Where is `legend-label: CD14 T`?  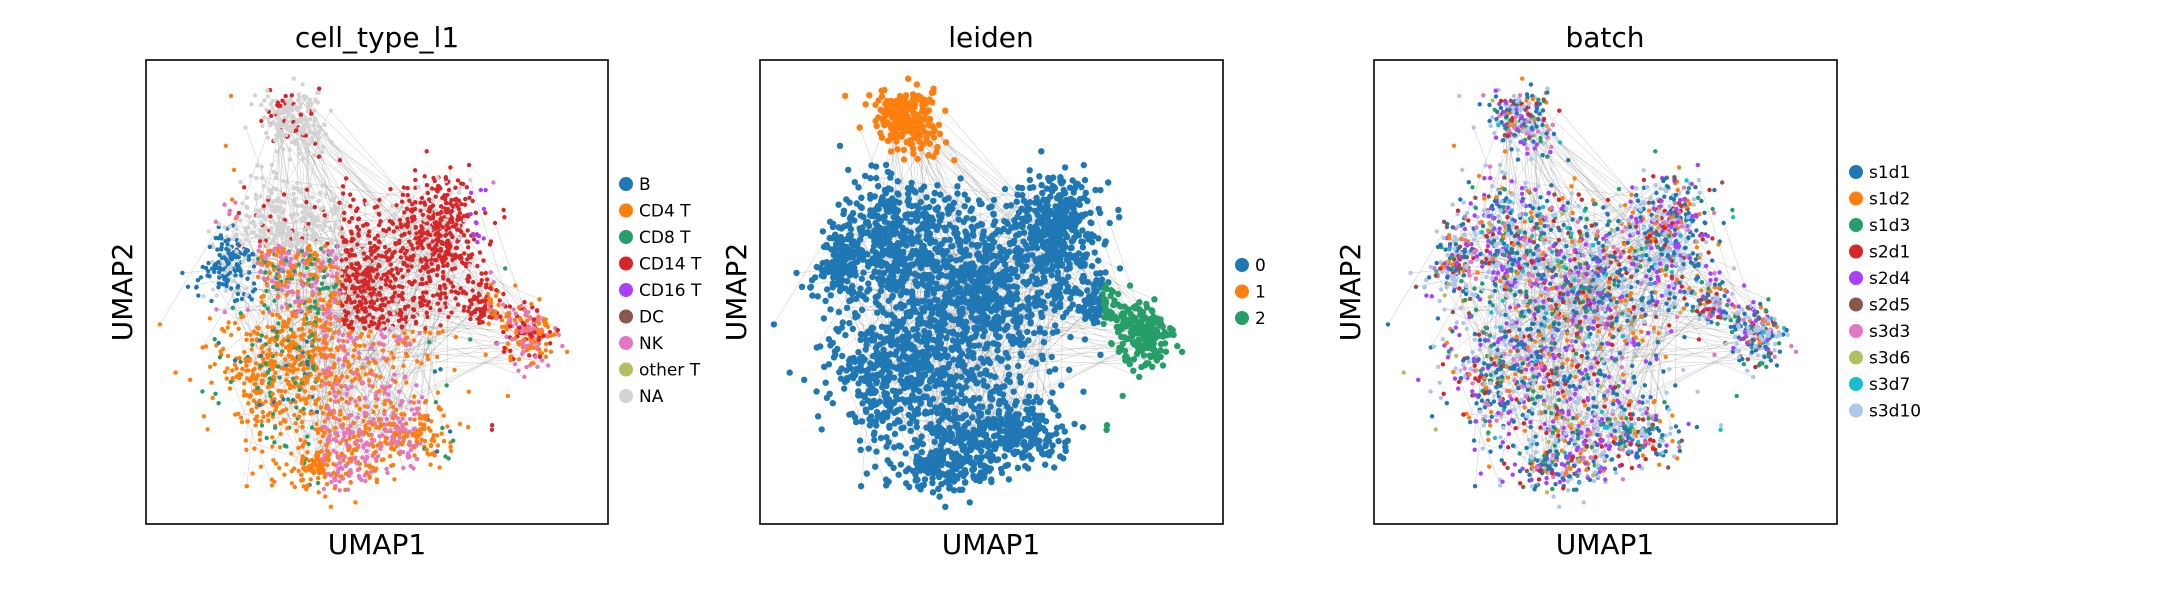
legend-label: CD14 T is located at coordinates (670, 265).